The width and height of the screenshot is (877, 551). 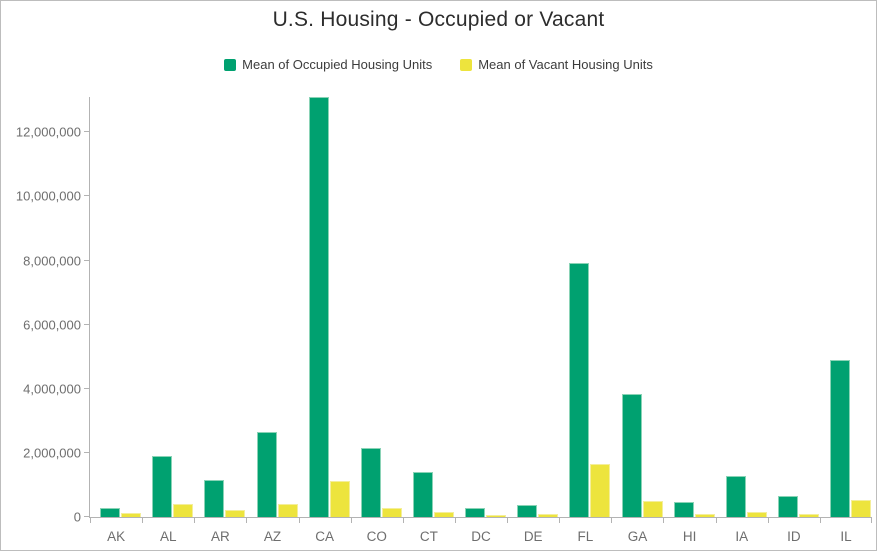 What do you see at coordinates (704, 515) in the screenshot?
I see `bar-vacant-hi` at bounding box center [704, 515].